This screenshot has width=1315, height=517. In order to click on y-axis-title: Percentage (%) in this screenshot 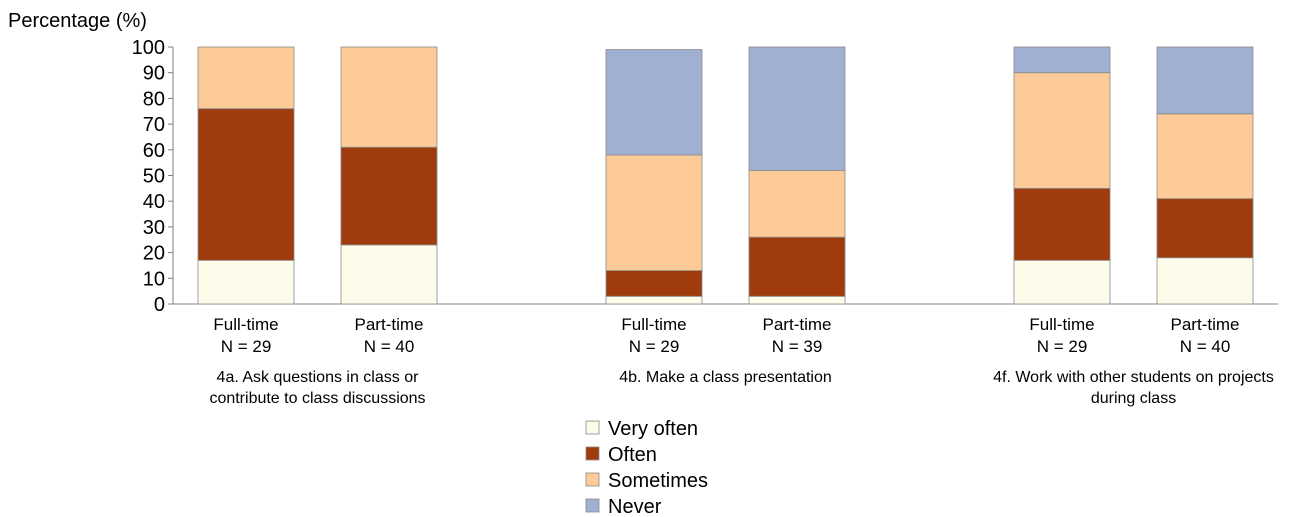, I will do `click(77, 21)`.